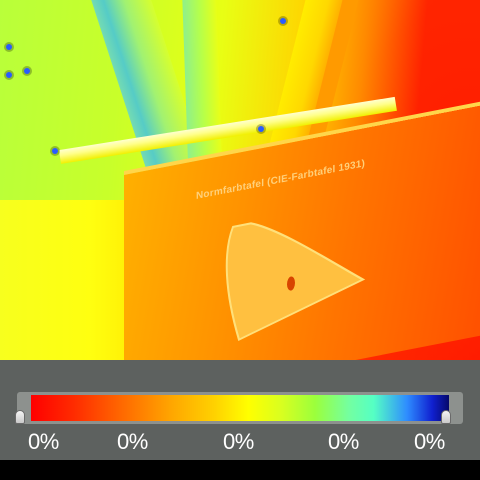 The image size is (480, 480). Describe the element at coordinates (429, 441) in the screenshot. I see `scale-label-4: 0%` at that location.